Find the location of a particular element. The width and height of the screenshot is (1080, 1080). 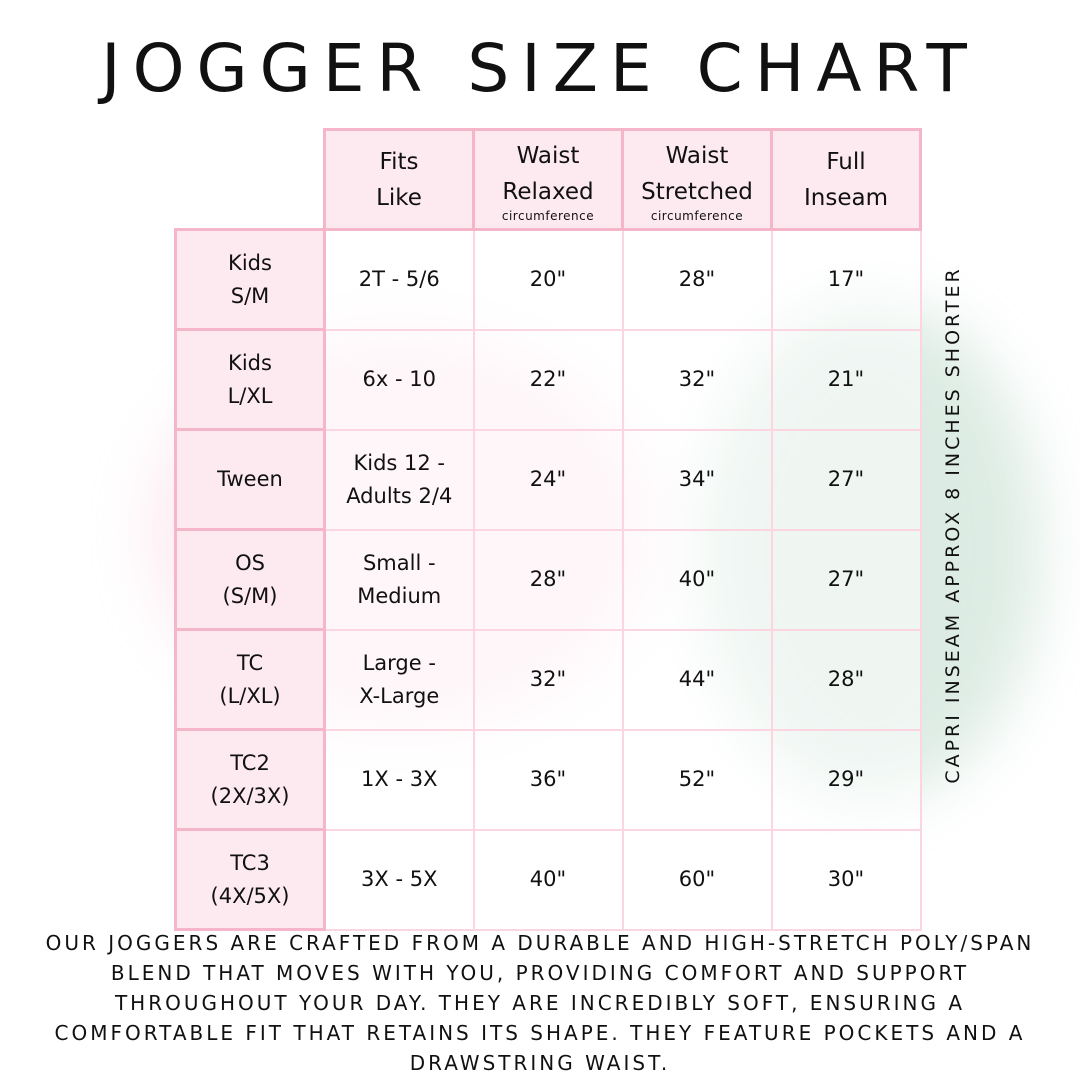

stretched-cell: 52" is located at coordinates (697, 779).